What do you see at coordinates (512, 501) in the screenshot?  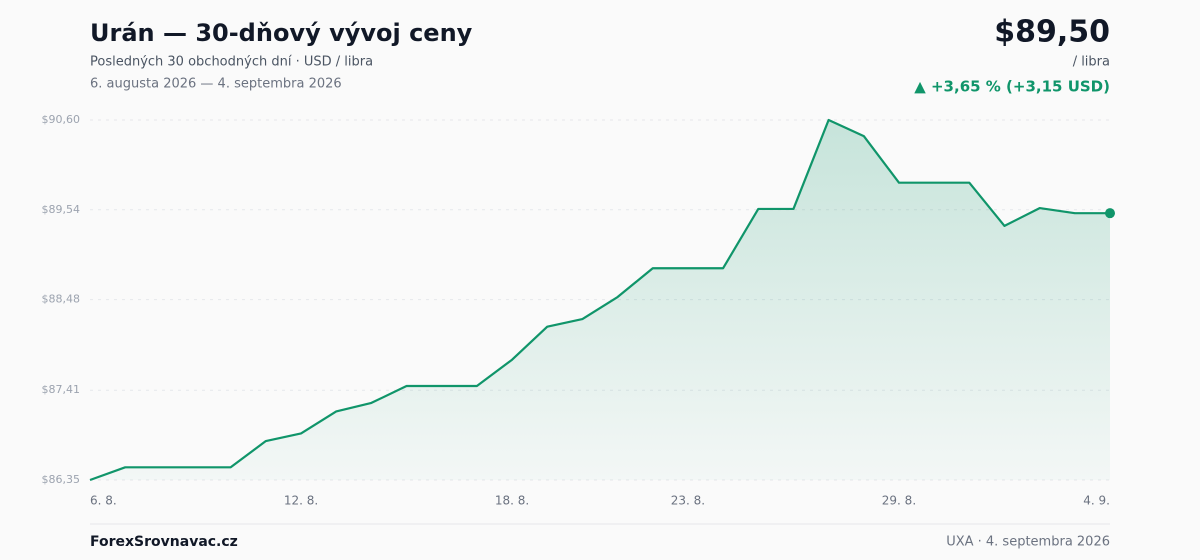 I see `x-tick-label: 18. 8.` at bounding box center [512, 501].